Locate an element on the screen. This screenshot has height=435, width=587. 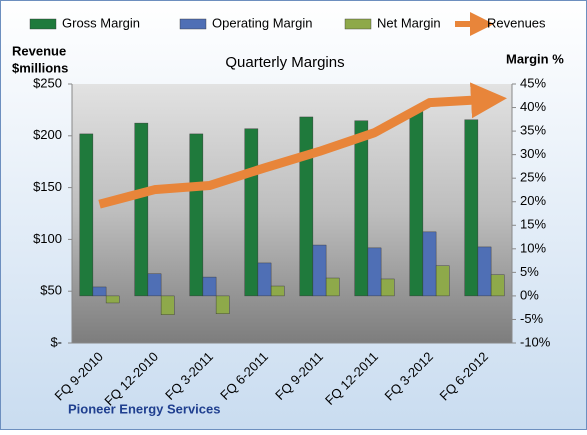
y2-tick-label: -5% is located at coordinates (532, 318).